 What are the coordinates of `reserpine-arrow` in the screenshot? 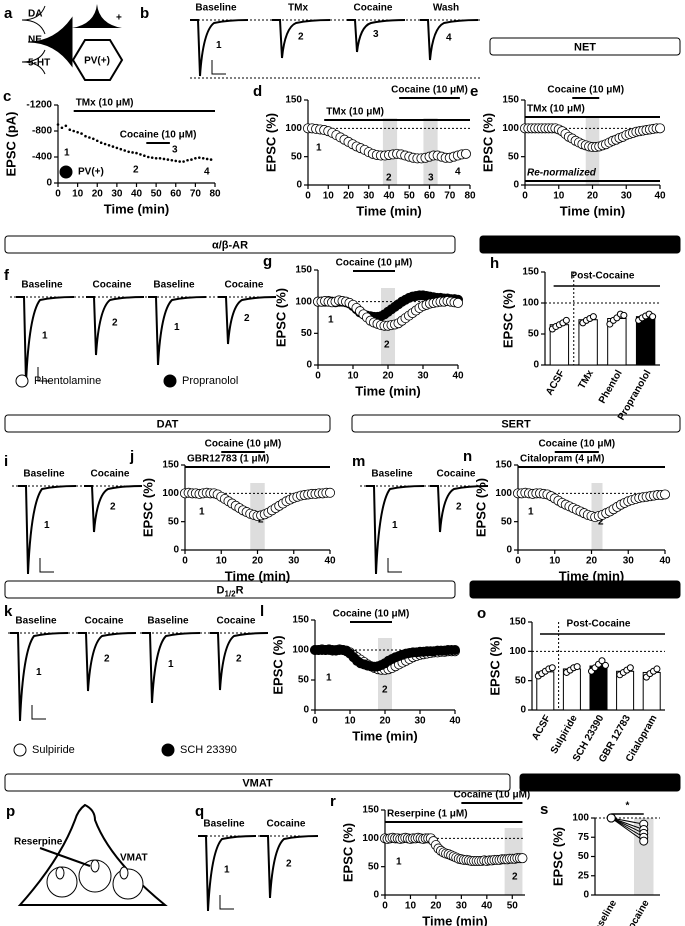 It's located at (65, 857).